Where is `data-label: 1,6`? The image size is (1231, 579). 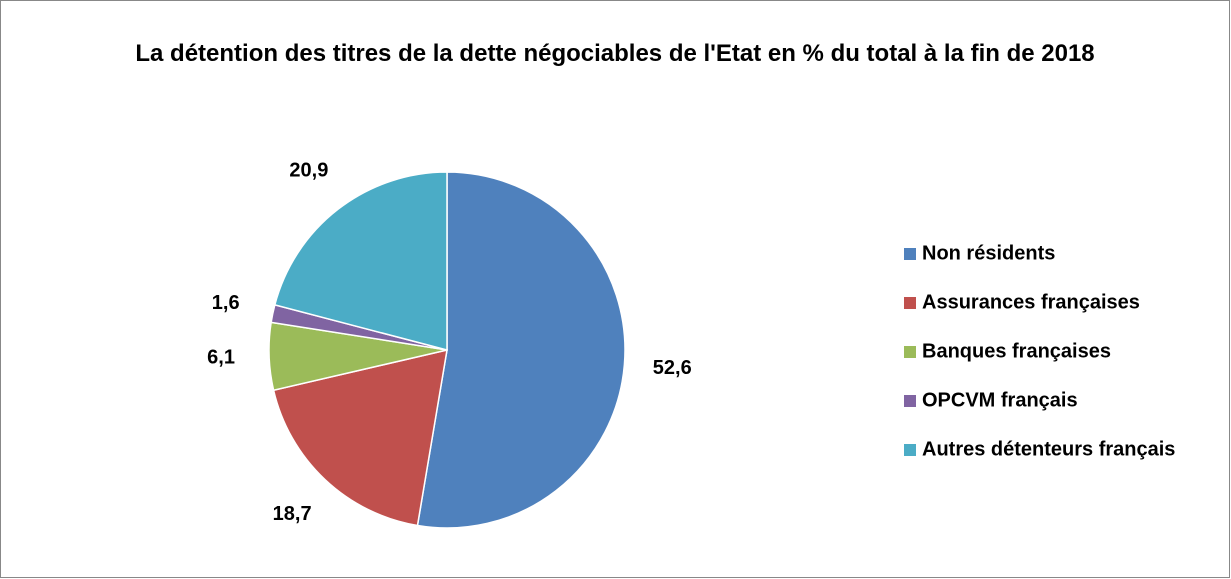 data-label: 1,6 is located at coordinates (226, 303).